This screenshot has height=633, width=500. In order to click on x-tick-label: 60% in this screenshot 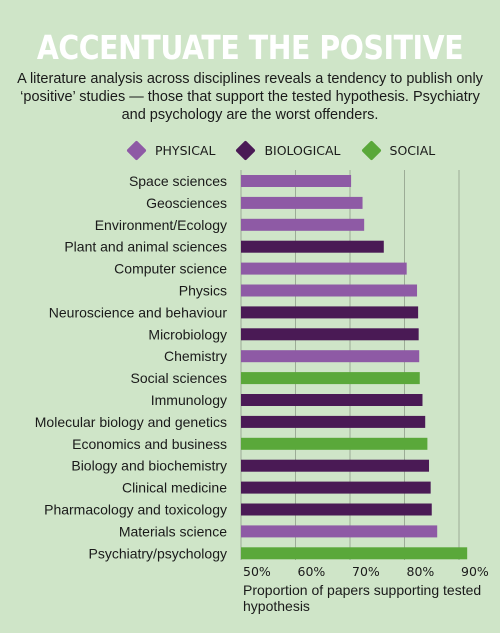, I will do `click(312, 571)`.